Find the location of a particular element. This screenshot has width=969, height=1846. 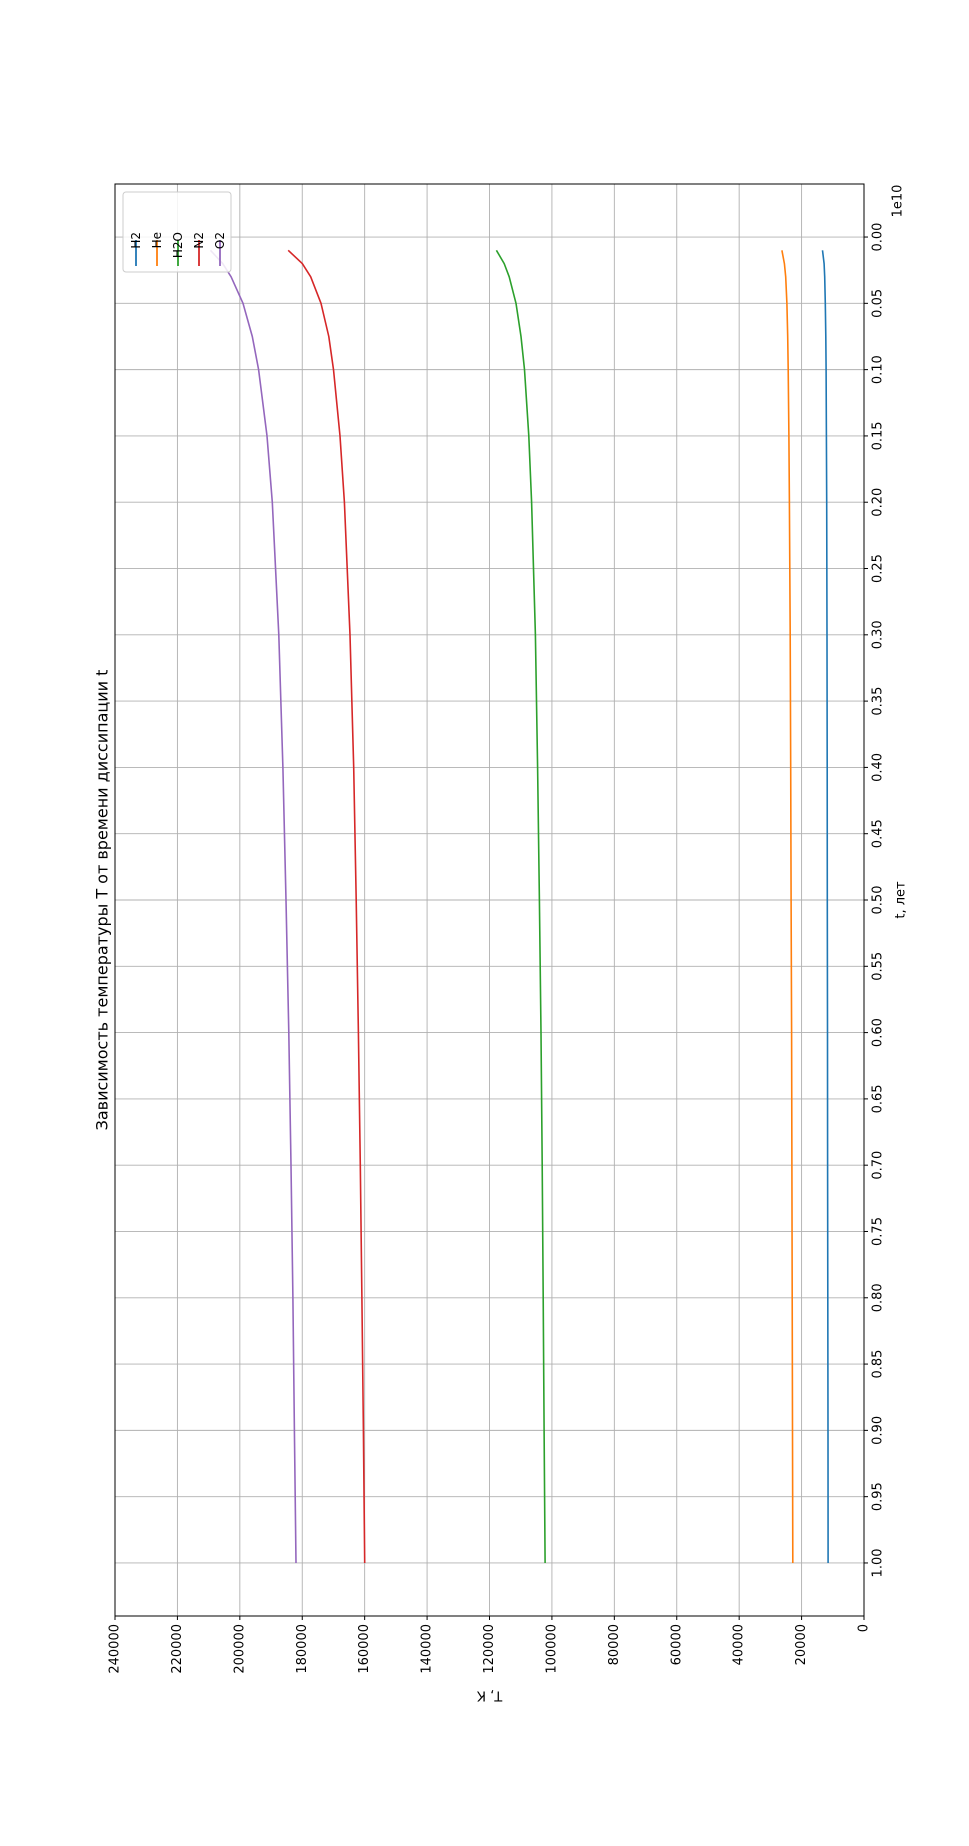

series-line-he is located at coordinates (787, 907).